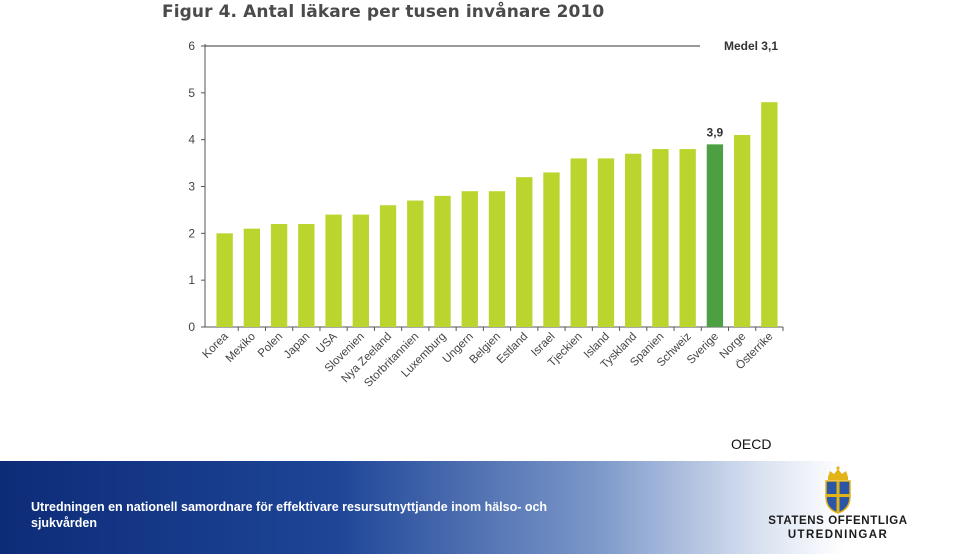 The image size is (960, 554). Describe the element at coordinates (191, 233) in the screenshot. I see `y-tick-label: 2` at that location.